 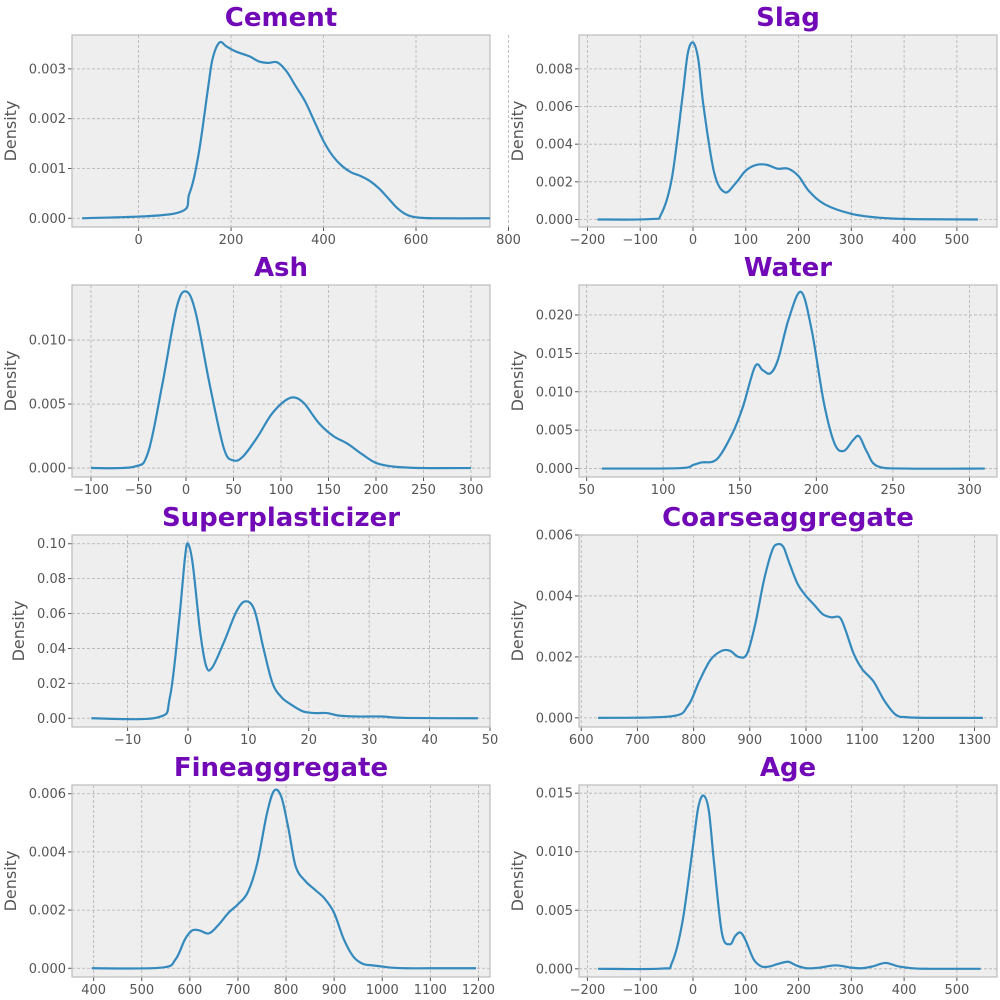 I want to click on x-tick-label: 1300, so click(x=974, y=740).